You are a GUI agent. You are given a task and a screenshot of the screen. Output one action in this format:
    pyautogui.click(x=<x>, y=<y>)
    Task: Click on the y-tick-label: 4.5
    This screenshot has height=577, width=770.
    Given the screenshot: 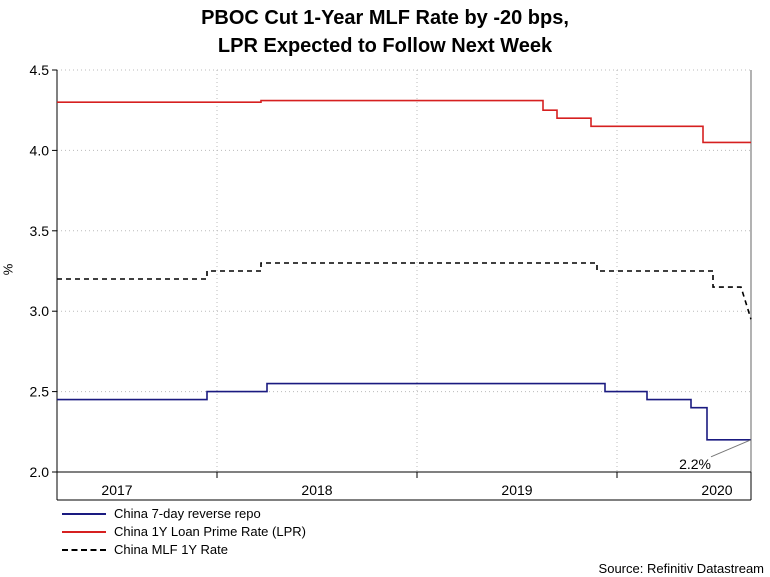 What is the action you would take?
    pyautogui.click(x=40, y=70)
    